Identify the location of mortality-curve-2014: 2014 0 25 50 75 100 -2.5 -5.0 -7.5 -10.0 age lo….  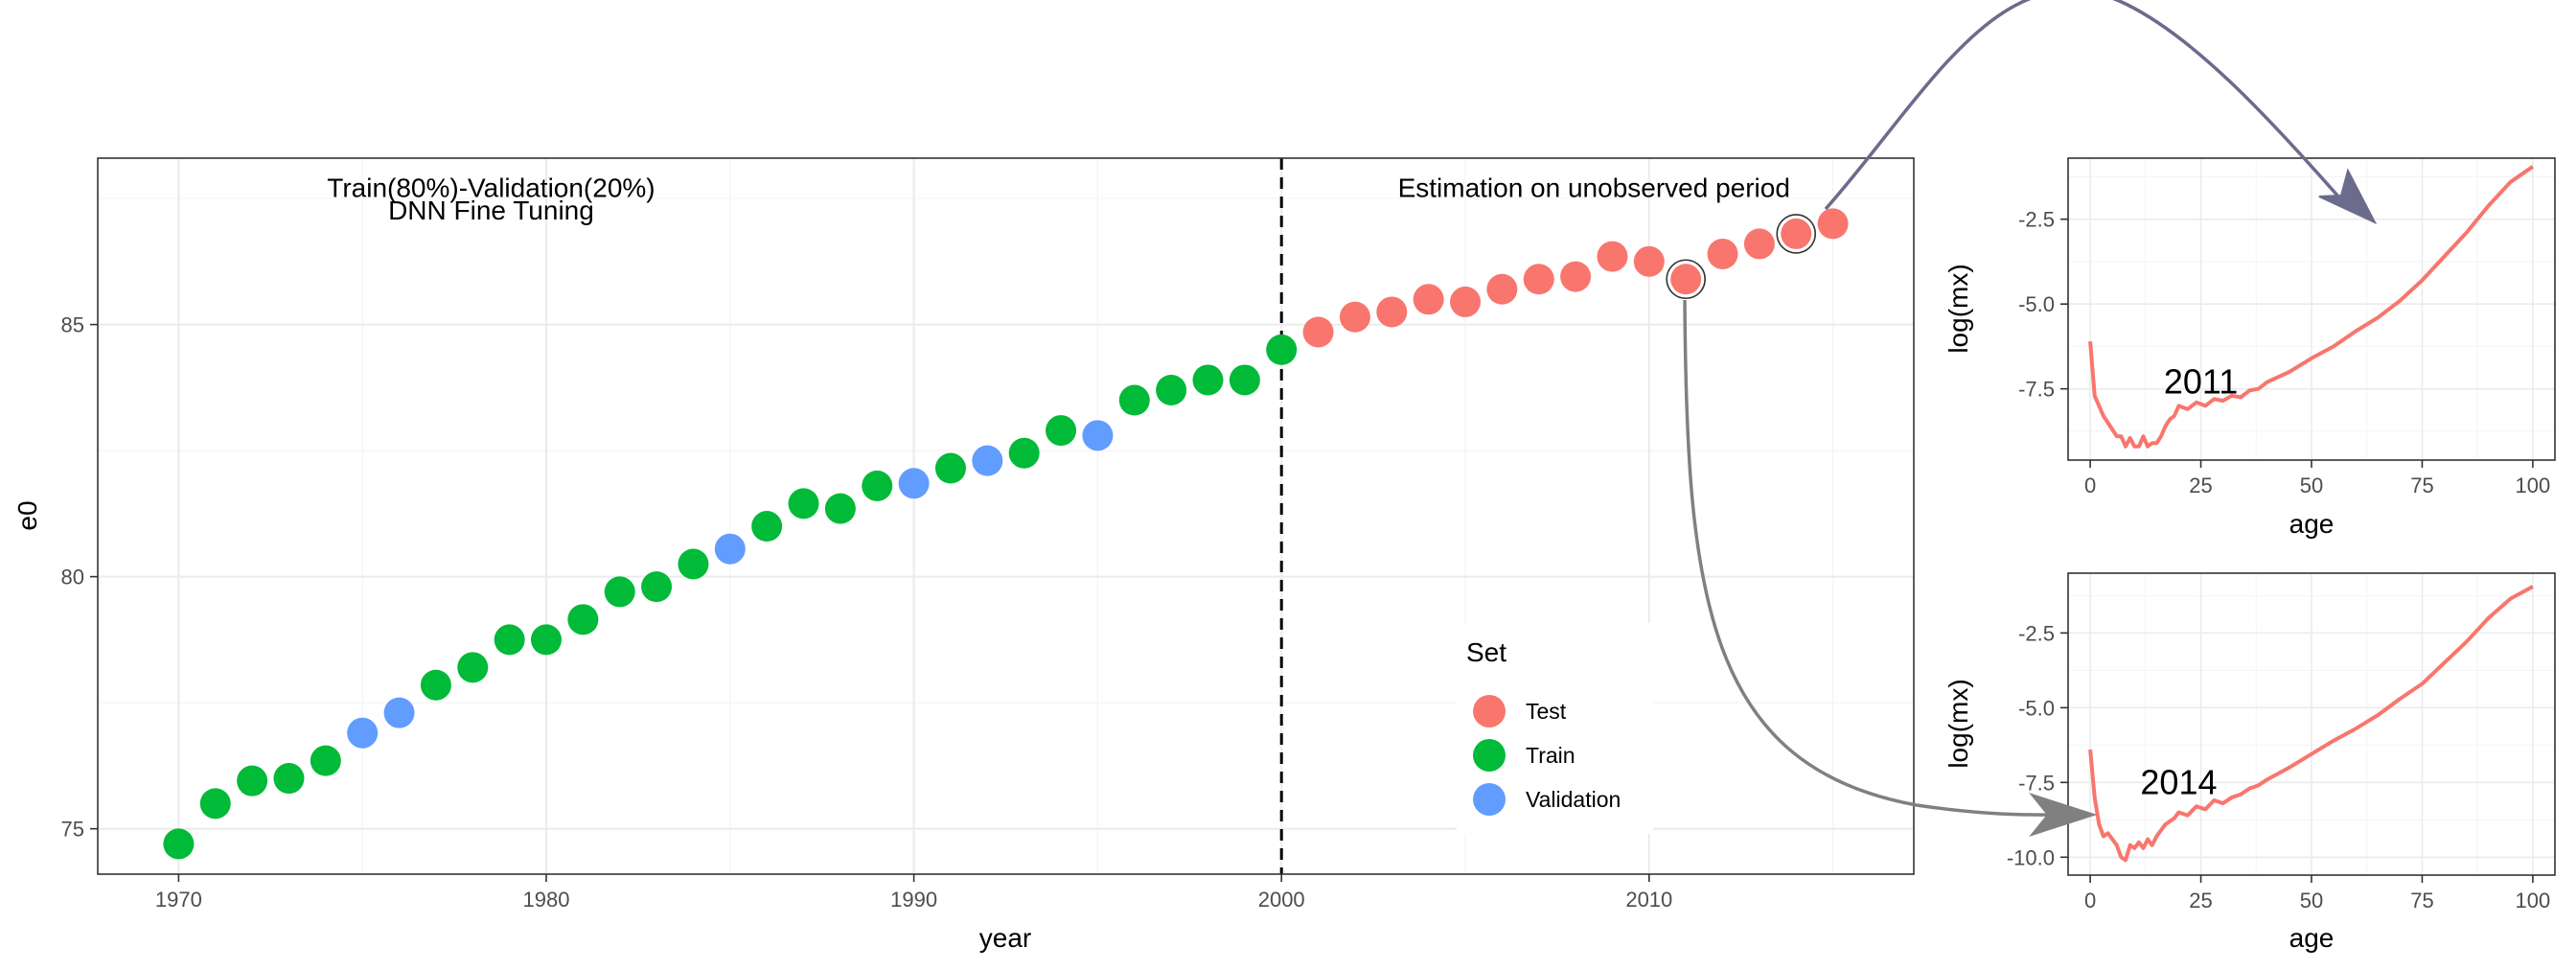
(2250, 763).